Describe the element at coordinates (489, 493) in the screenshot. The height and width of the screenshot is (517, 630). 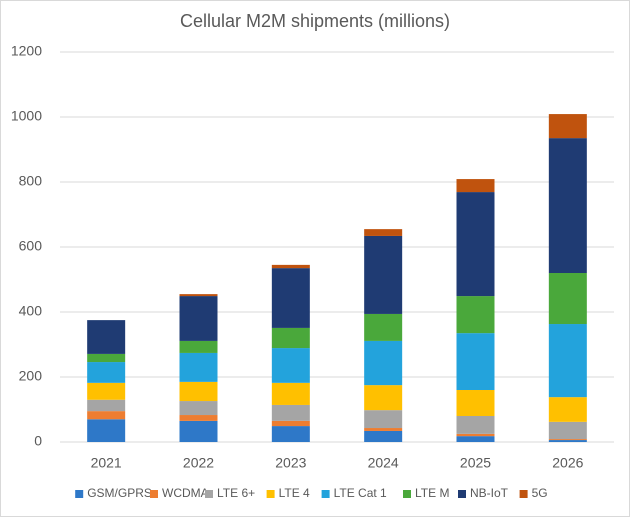
I see `legend-label: NB-IoT` at that location.